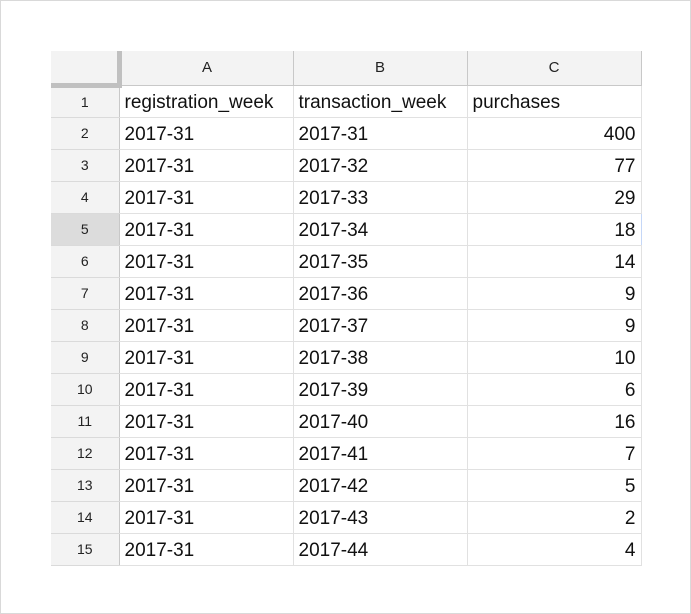  Describe the element at coordinates (85, 453) in the screenshot. I see `row-header: 12` at that location.